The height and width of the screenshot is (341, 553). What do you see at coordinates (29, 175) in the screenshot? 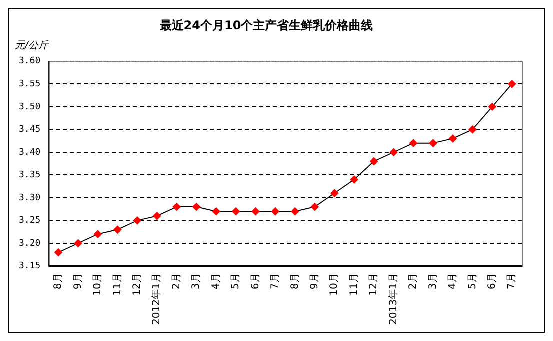
I see `y-tick-label: 3.35` at bounding box center [29, 175].